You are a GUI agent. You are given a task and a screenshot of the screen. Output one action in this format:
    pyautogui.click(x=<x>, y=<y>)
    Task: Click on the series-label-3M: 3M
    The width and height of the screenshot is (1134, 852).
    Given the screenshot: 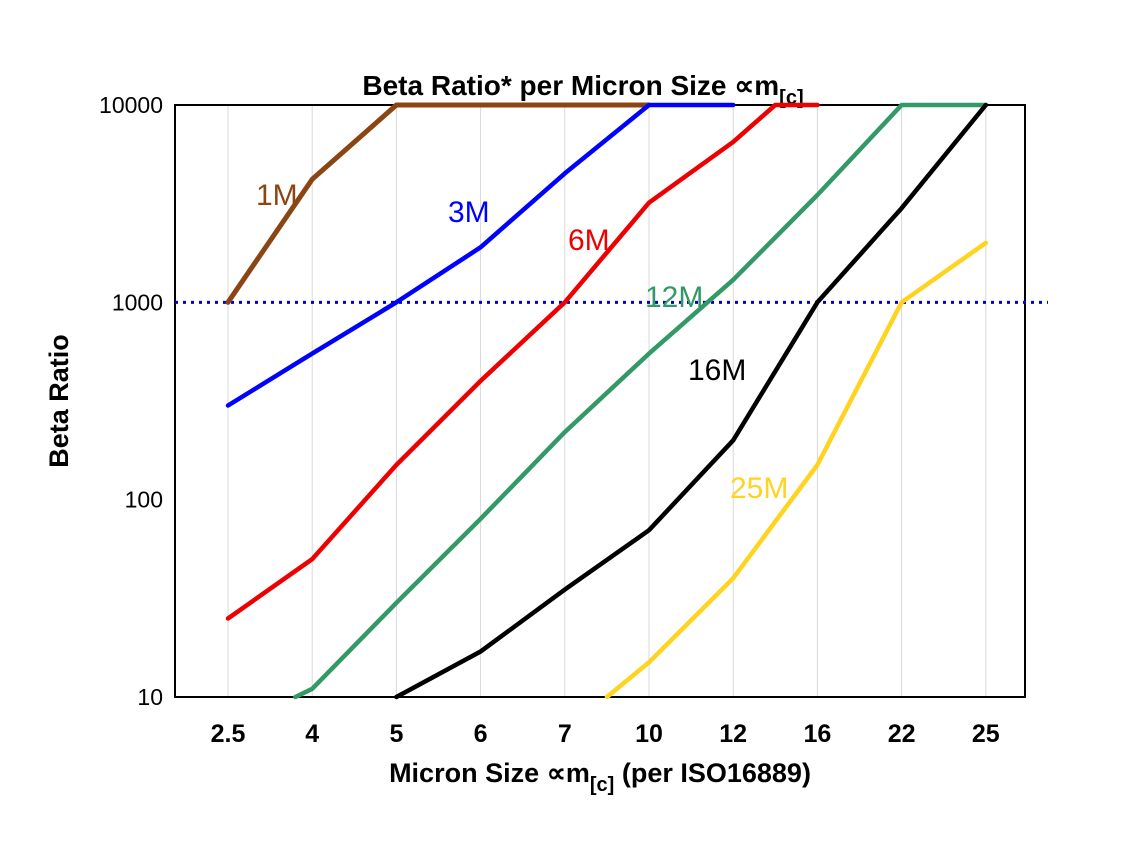 What is the action you would take?
    pyautogui.click(x=469, y=212)
    